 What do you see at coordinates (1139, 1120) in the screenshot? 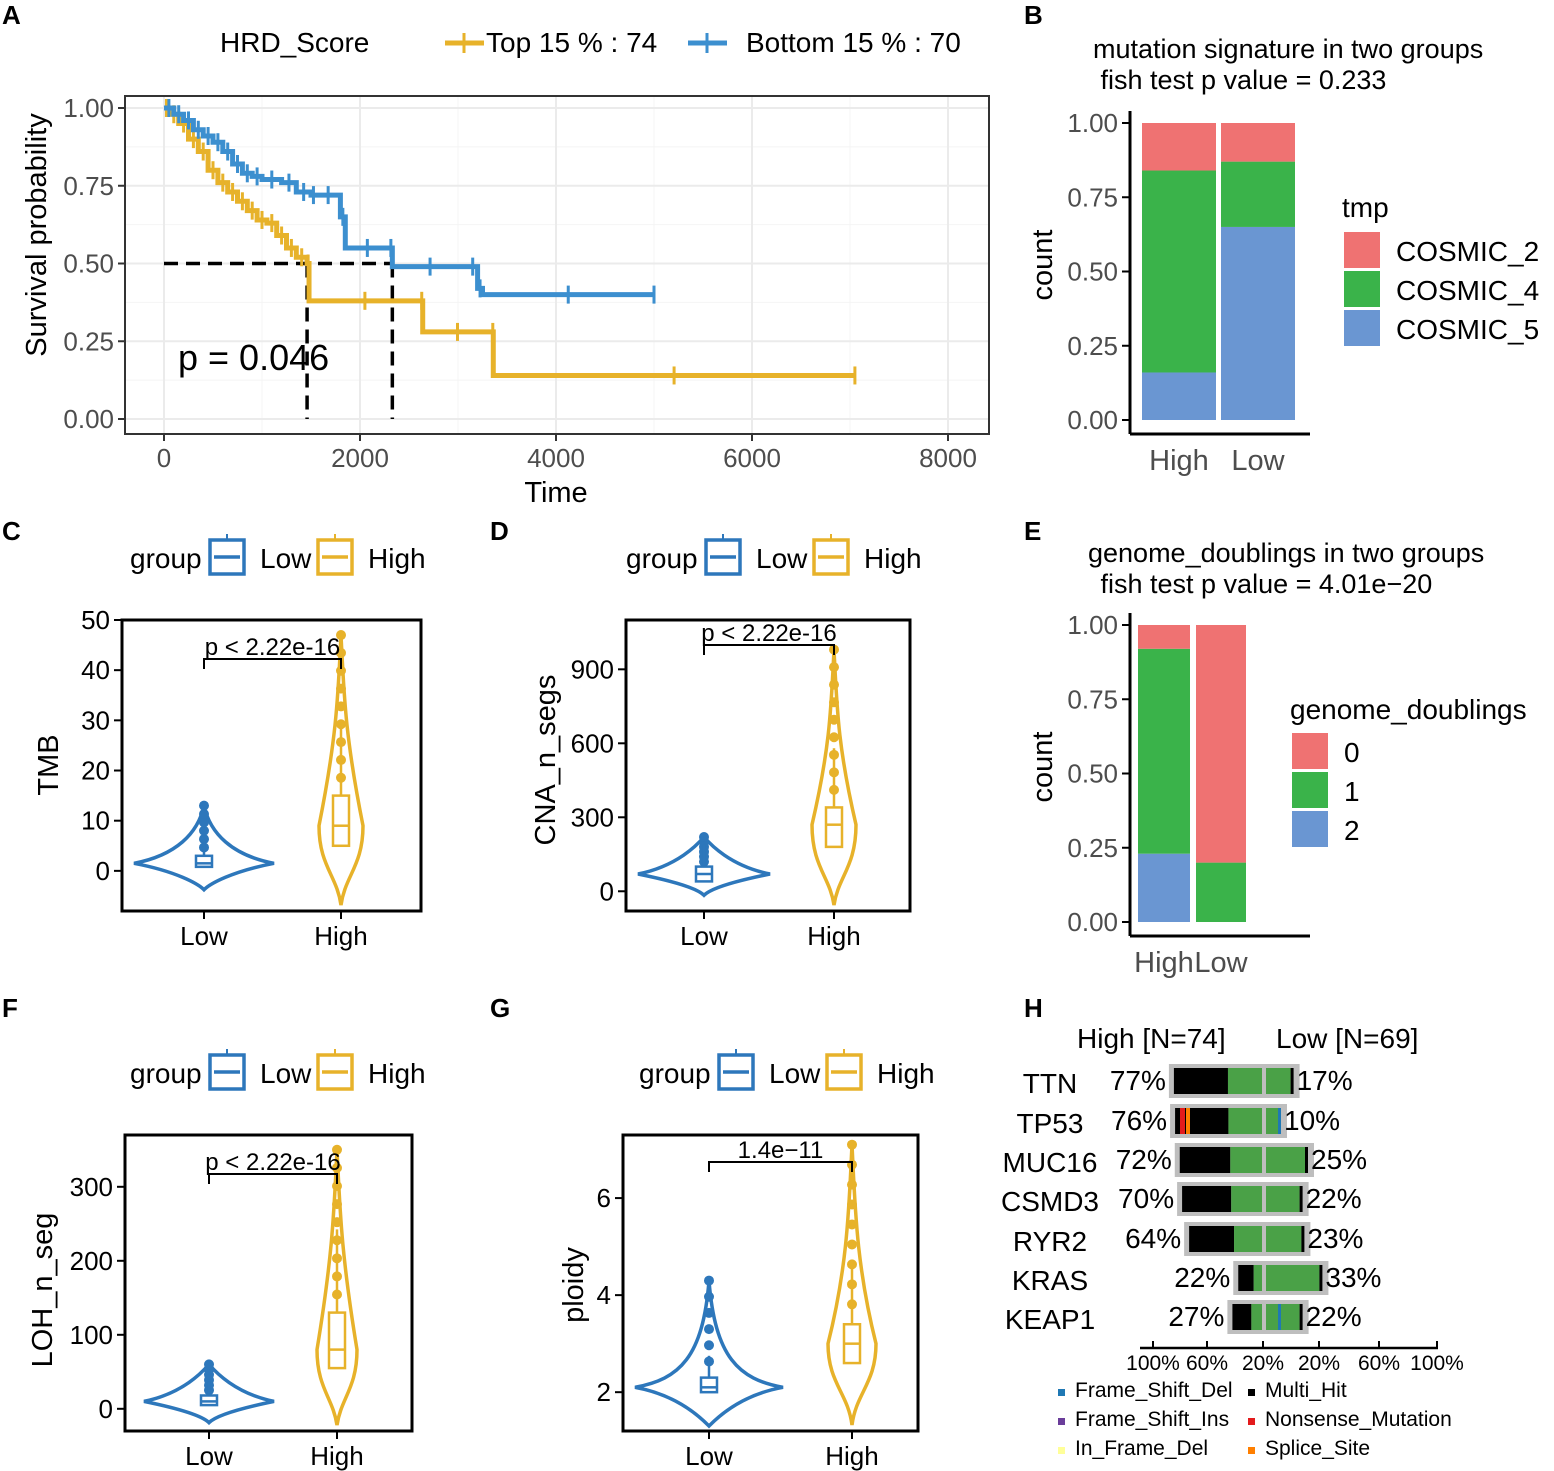
I see `cobar-high-pct-tp53: 76%` at bounding box center [1139, 1120].